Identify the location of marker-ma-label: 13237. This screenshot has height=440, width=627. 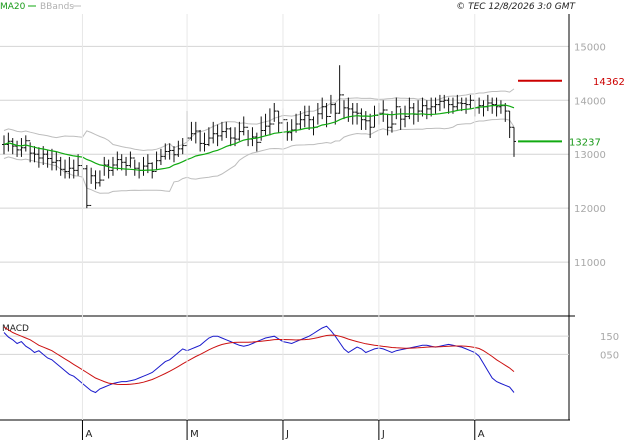
(585, 142).